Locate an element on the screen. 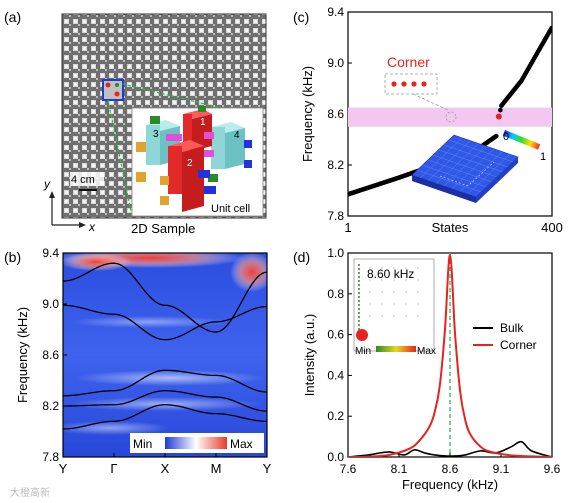 The width and height of the screenshot is (573, 503). legend-corner: Corner is located at coordinates (518, 345).